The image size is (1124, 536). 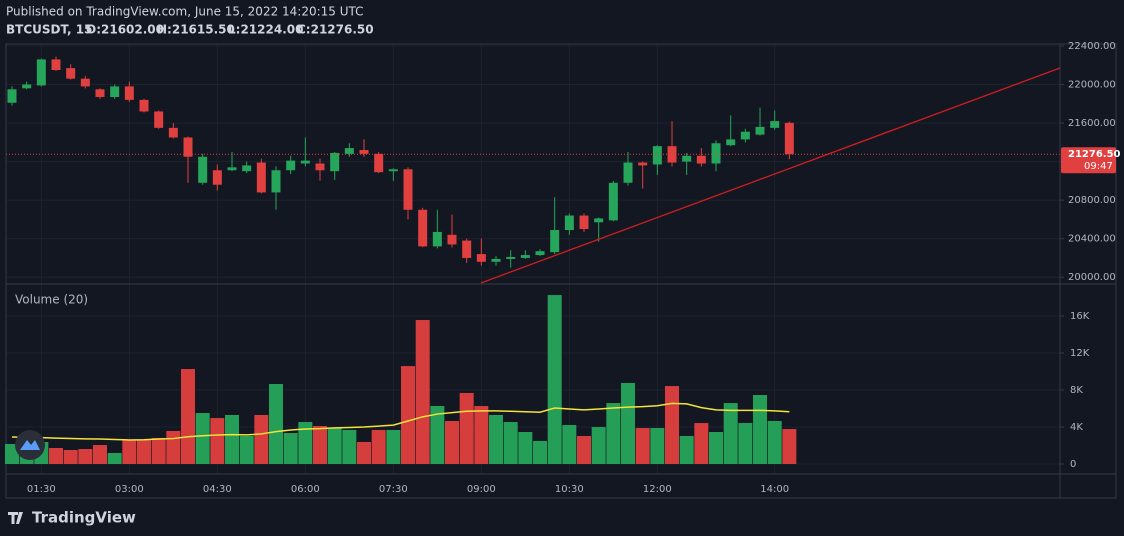 What do you see at coordinates (125, 30) in the screenshot?
I see `ohlc-open: O:21602.00` at bounding box center [125, 30].